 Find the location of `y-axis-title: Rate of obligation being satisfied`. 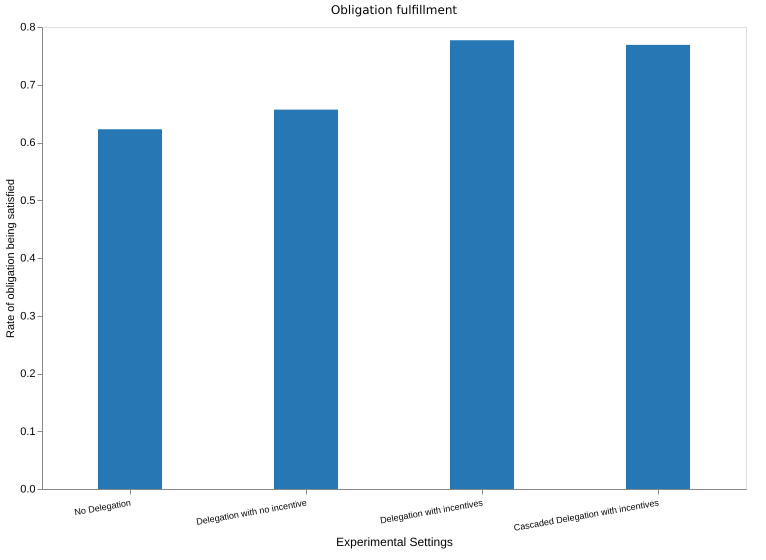

y-axis-title: Rate of obligation being satisfied is located at coordinates (11, 258).